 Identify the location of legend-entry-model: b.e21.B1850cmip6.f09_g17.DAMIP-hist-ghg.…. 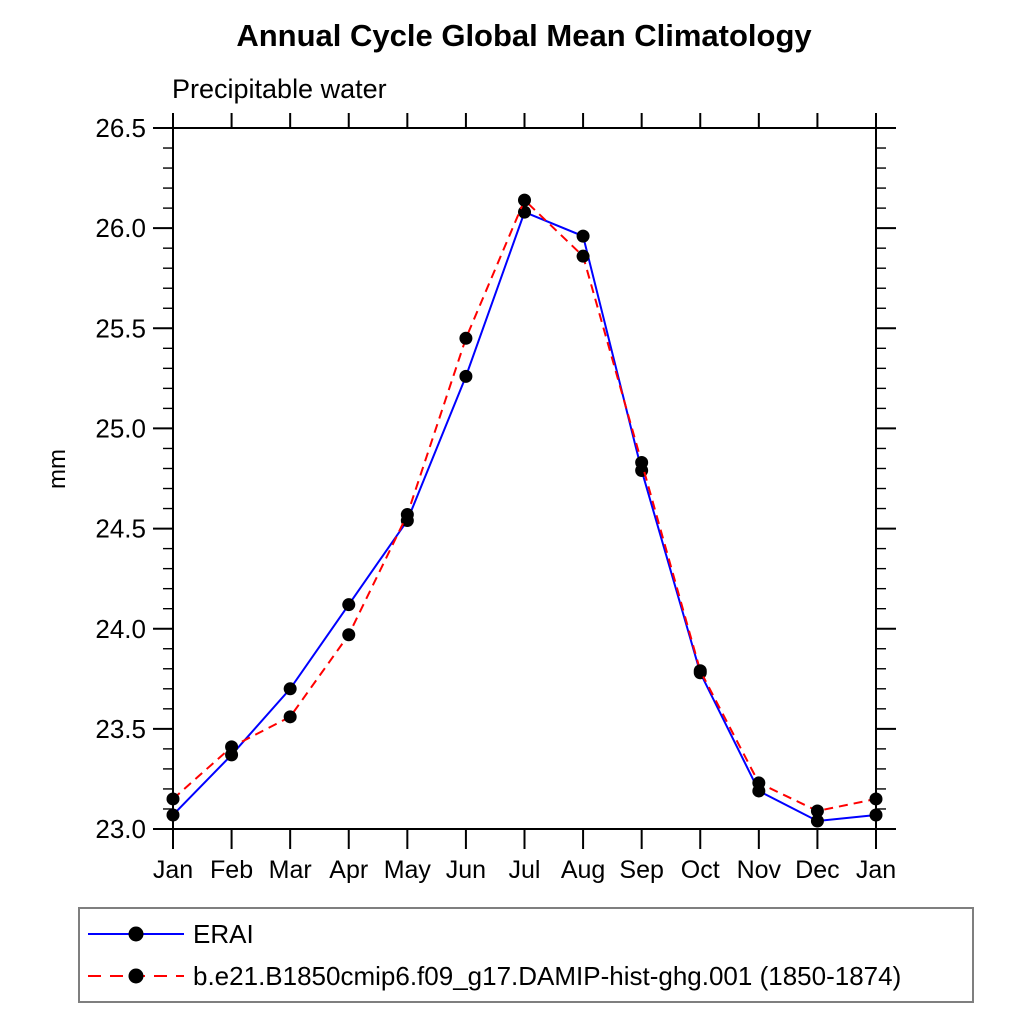
(528, 976).